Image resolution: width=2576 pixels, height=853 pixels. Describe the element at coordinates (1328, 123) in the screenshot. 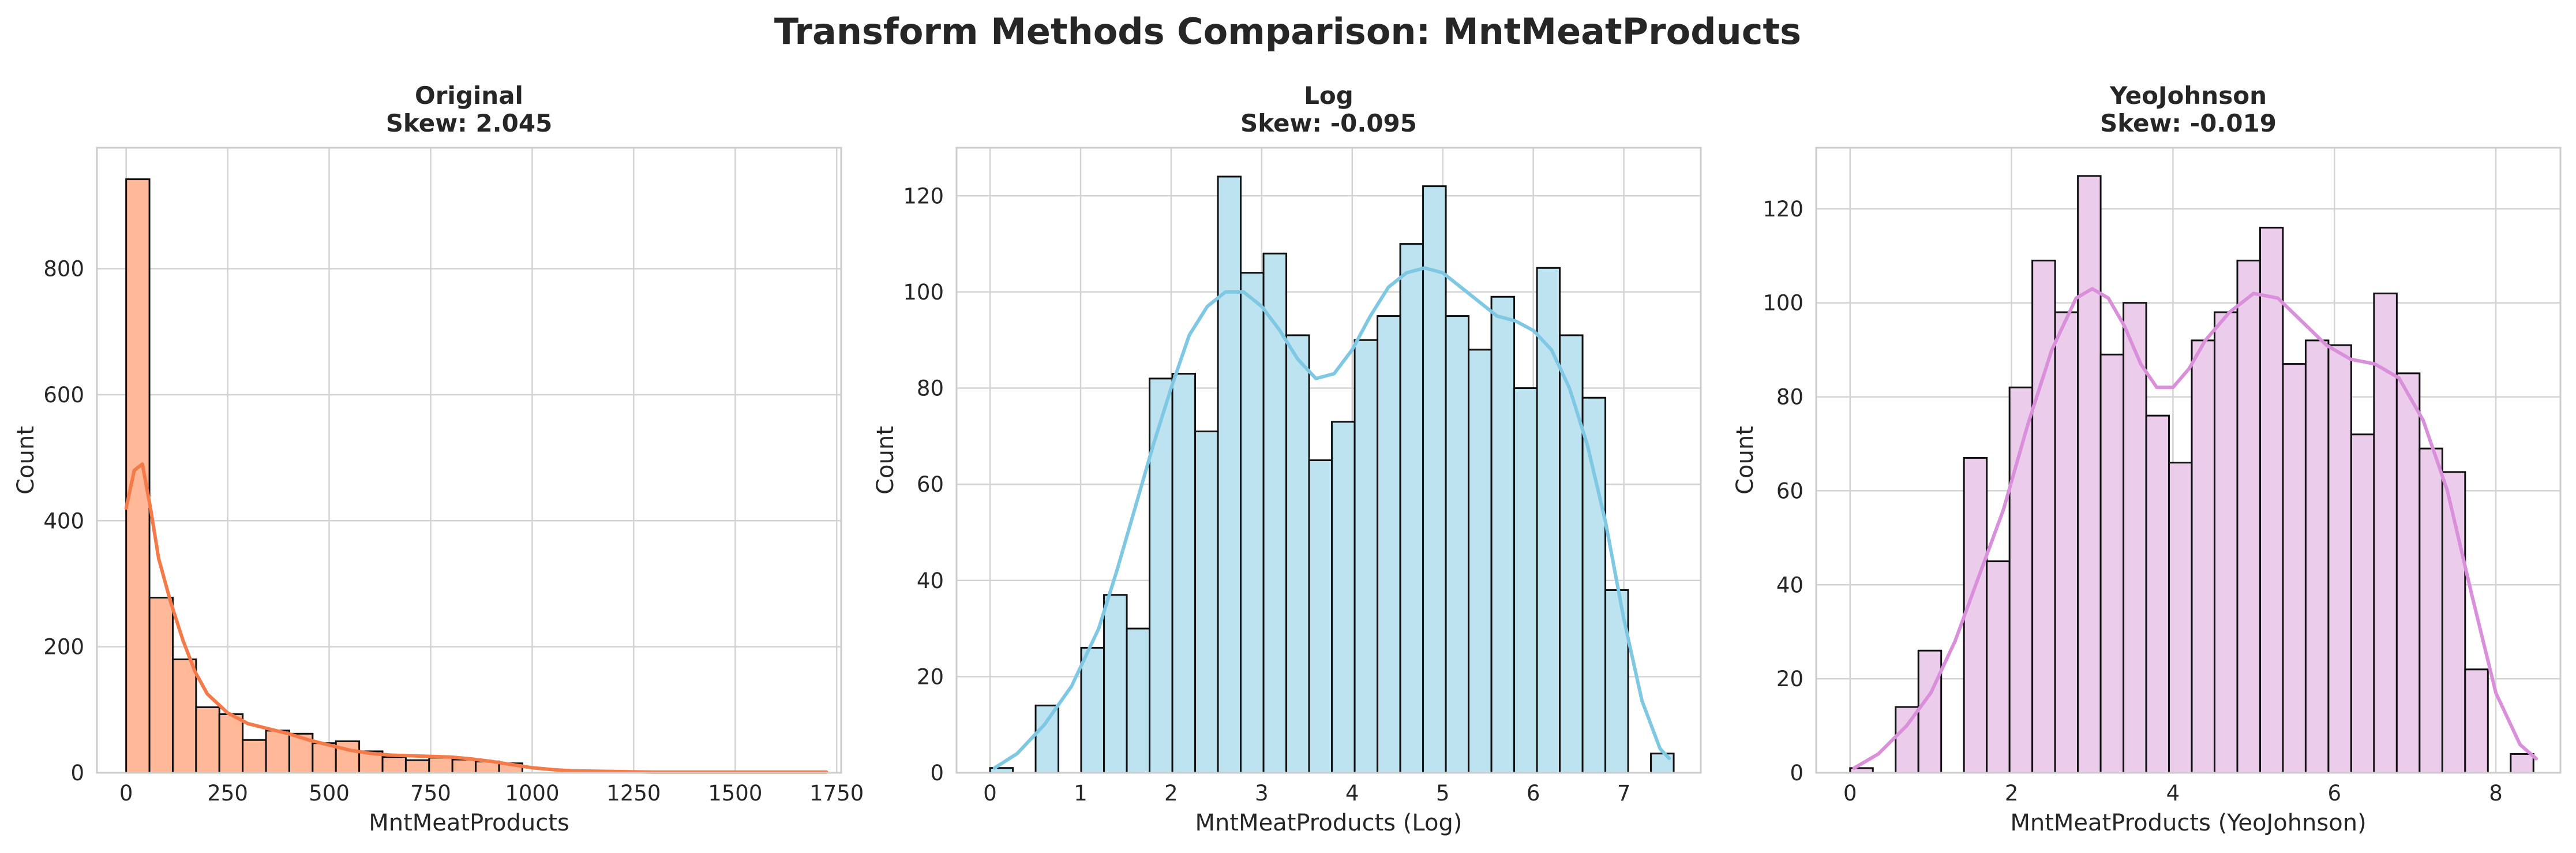

I see `panel-skew-label: Skew: -0.095` at that location.